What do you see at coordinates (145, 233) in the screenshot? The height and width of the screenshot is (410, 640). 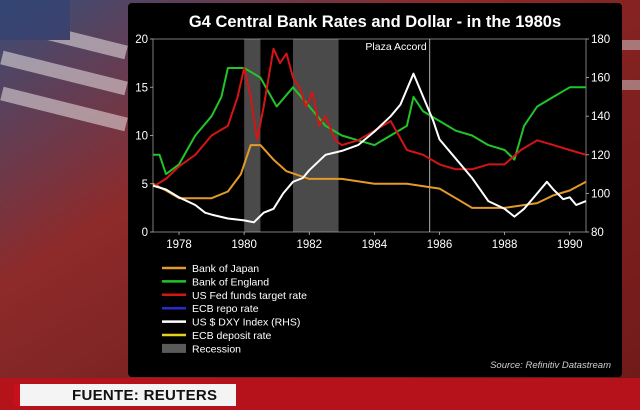 I see `y-left-tick-label: 0` at bounding box center [145, 233].